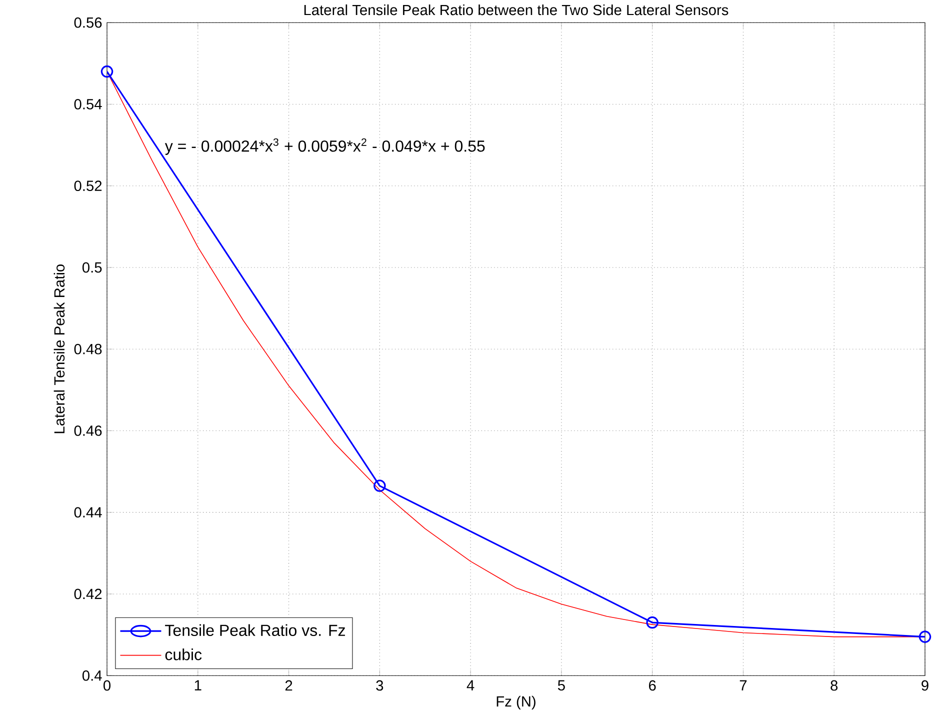 The height and width of the screenshot is (714, 935). I want to click on y-tick-label: 0.44, so click(88, 512).